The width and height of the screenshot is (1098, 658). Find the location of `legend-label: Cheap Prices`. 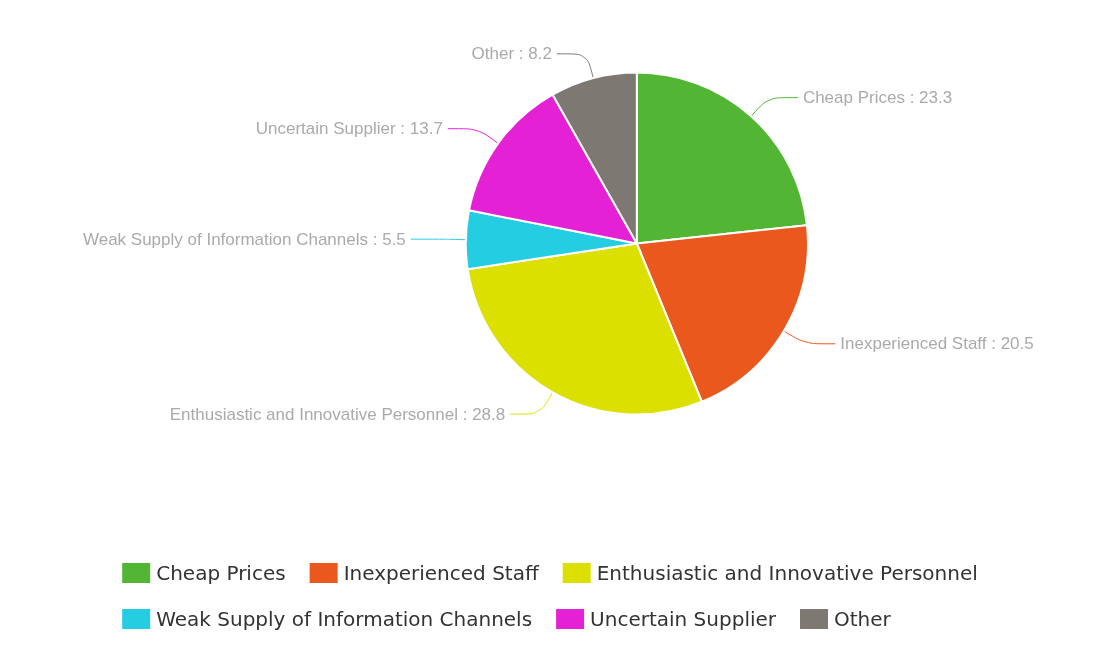

legend-label: Cheap Prices is located at coordinates (221, 573).